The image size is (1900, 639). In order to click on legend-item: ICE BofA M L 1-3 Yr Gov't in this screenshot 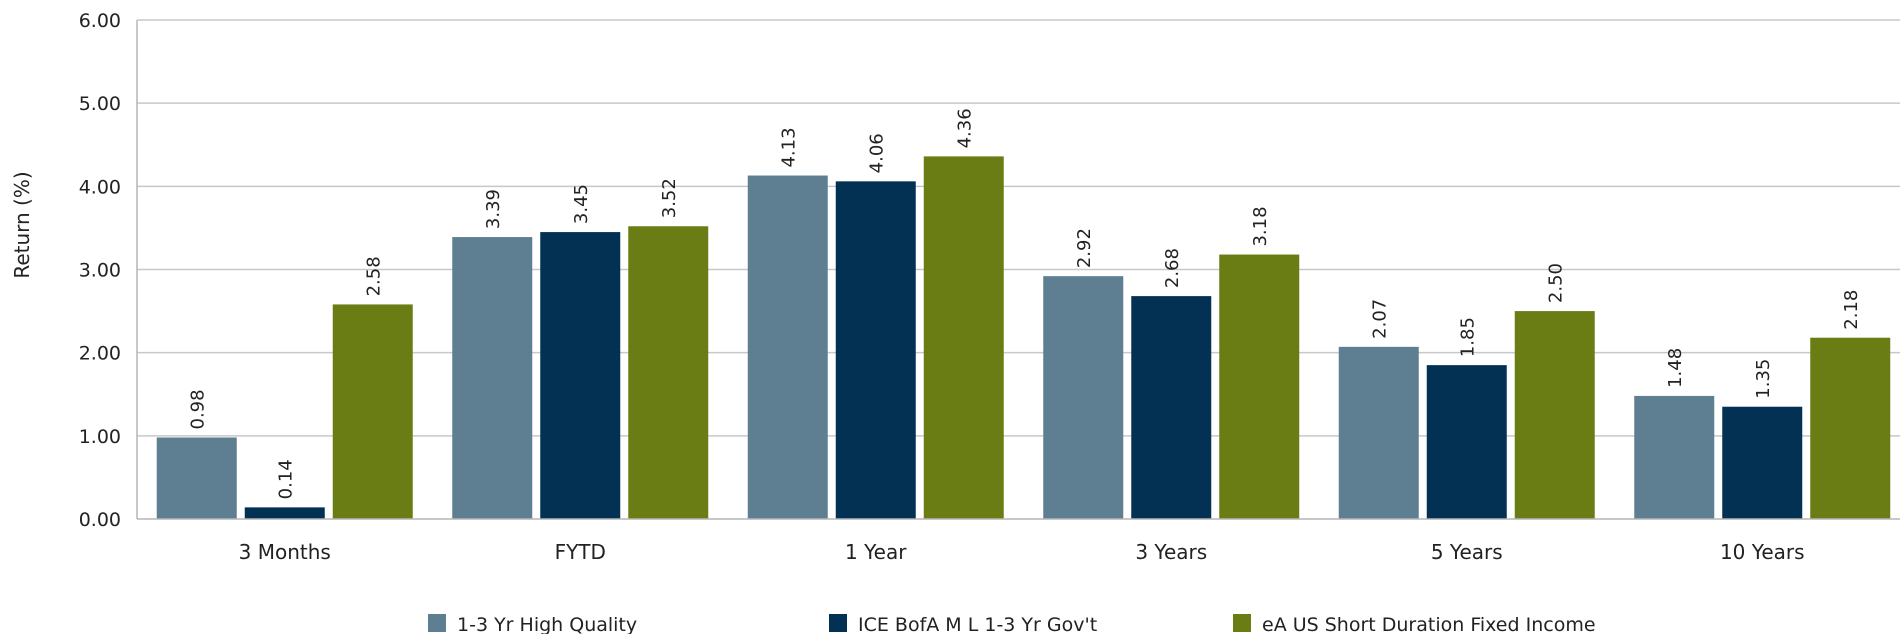, I will do `click(963, 625)`.